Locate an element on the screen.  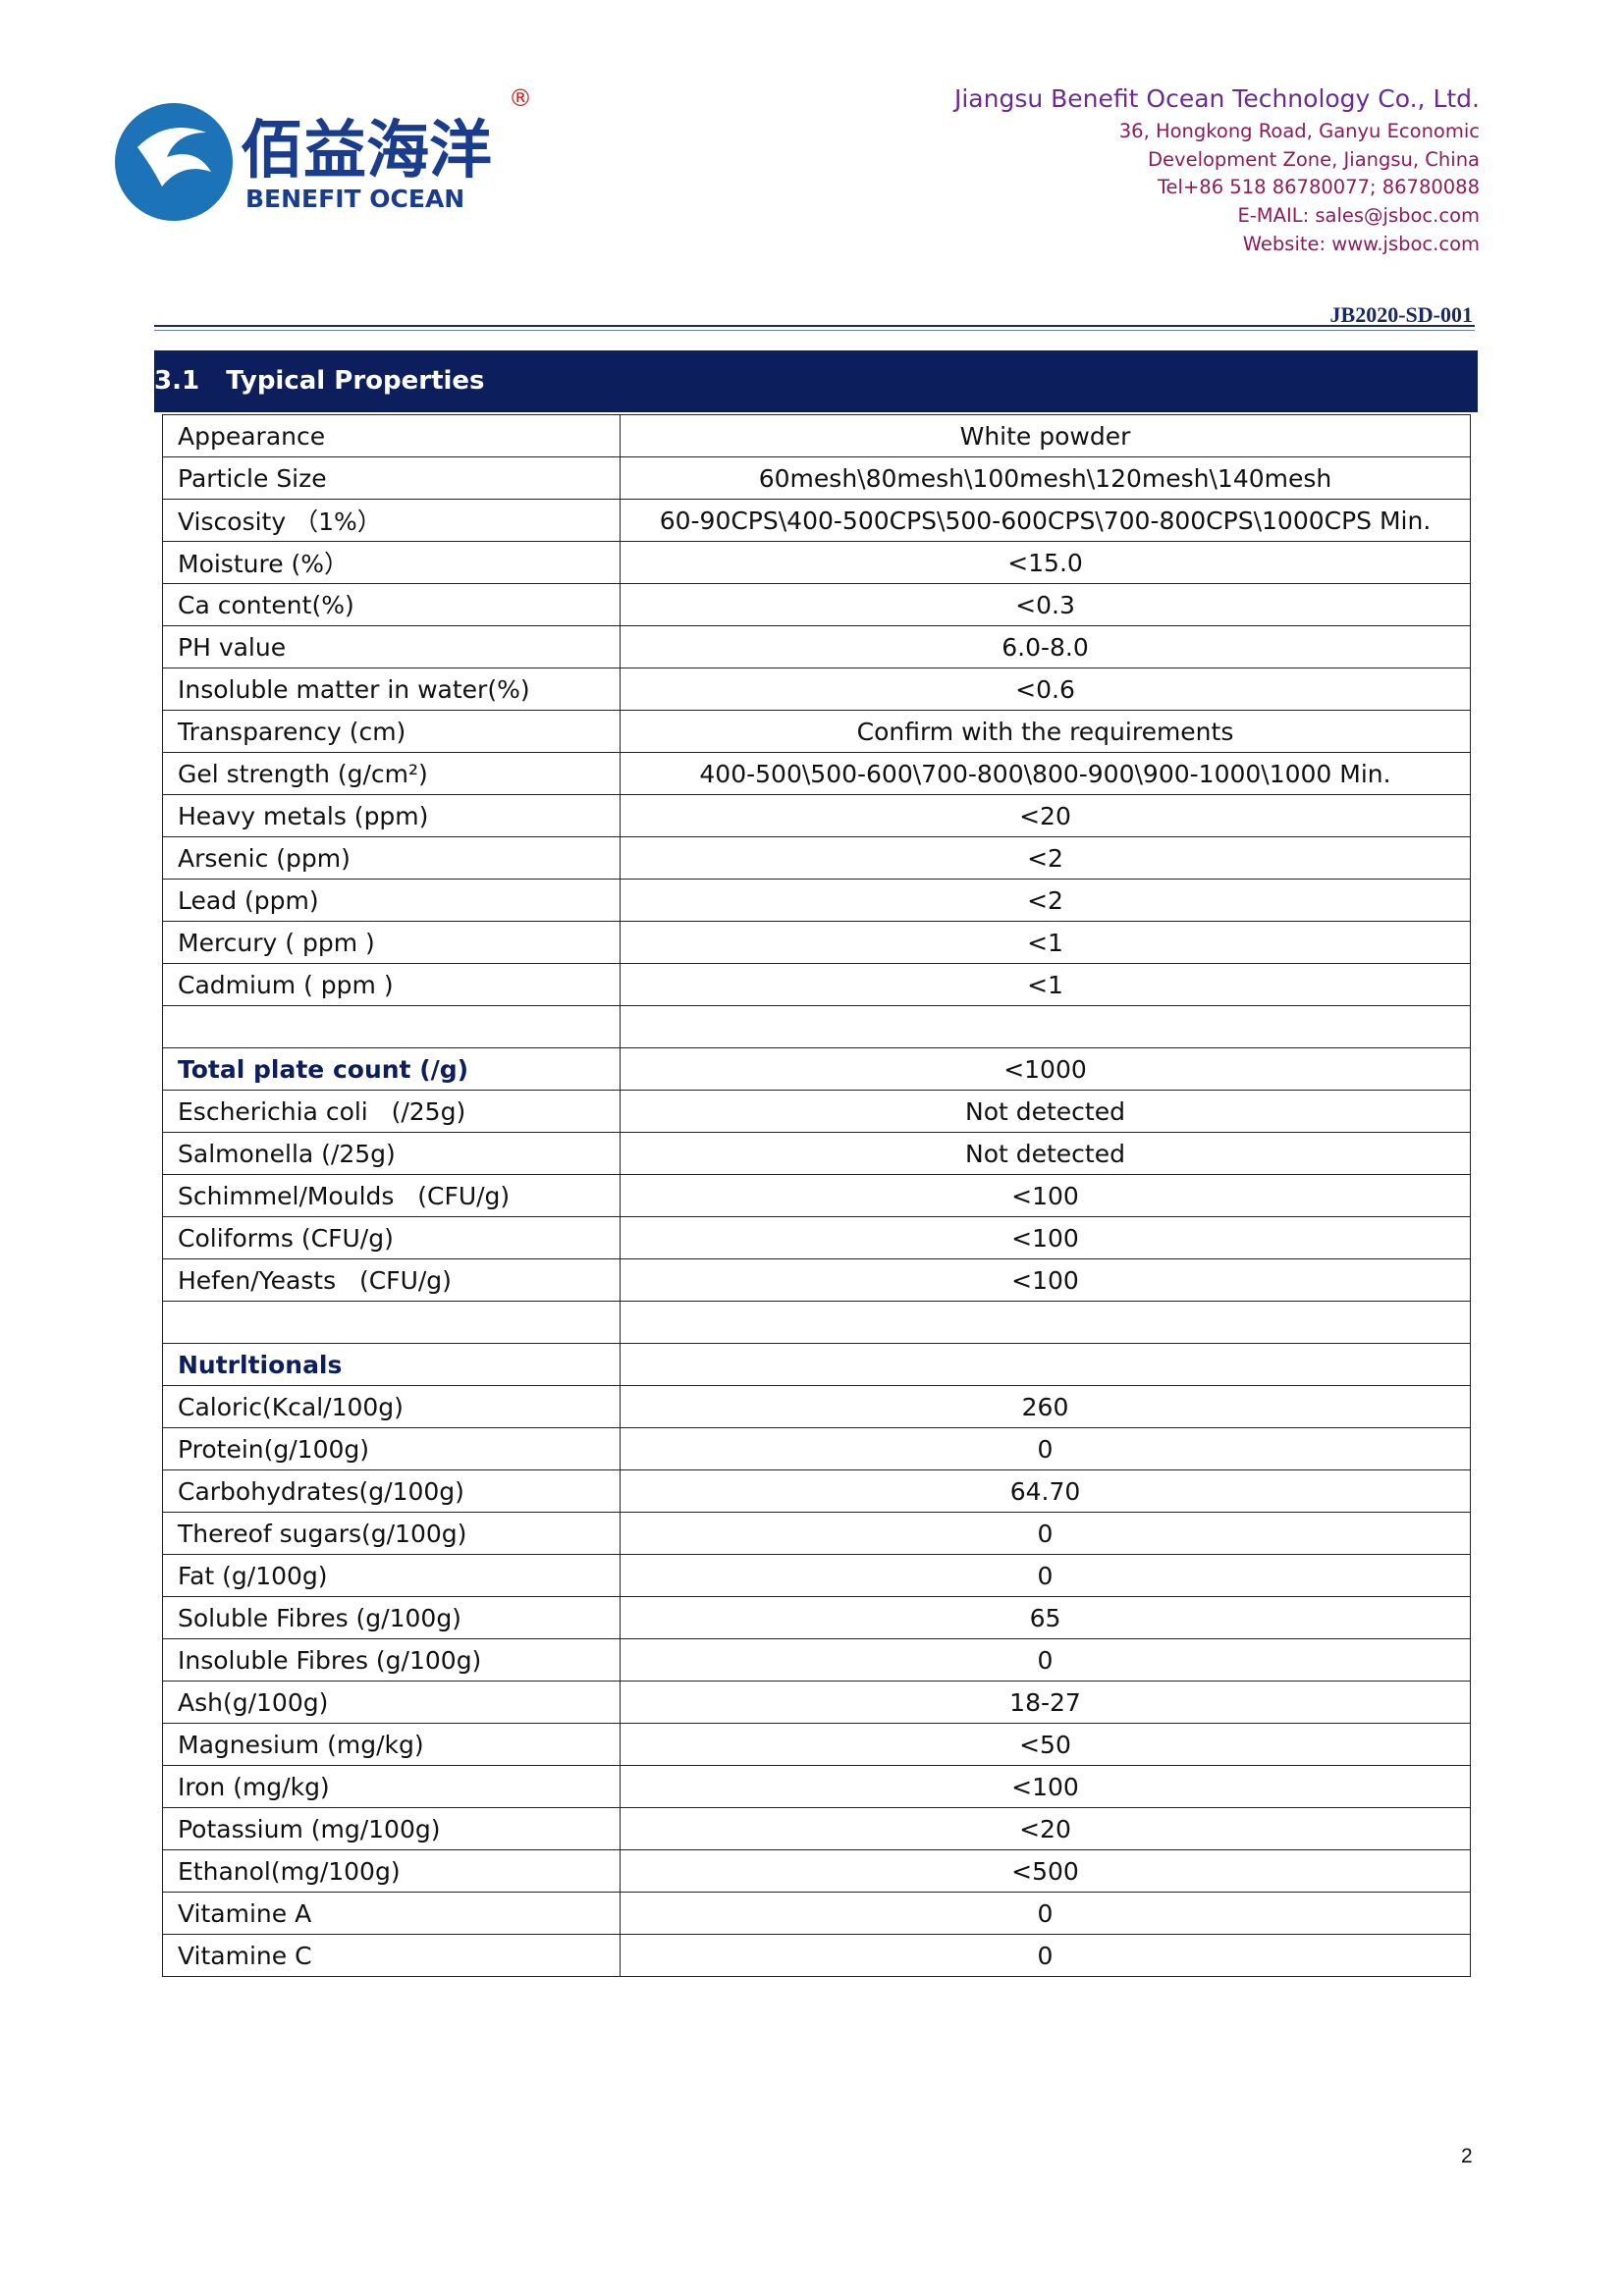
value-cell: 64.70 is located at coordinates (1045, 1491).